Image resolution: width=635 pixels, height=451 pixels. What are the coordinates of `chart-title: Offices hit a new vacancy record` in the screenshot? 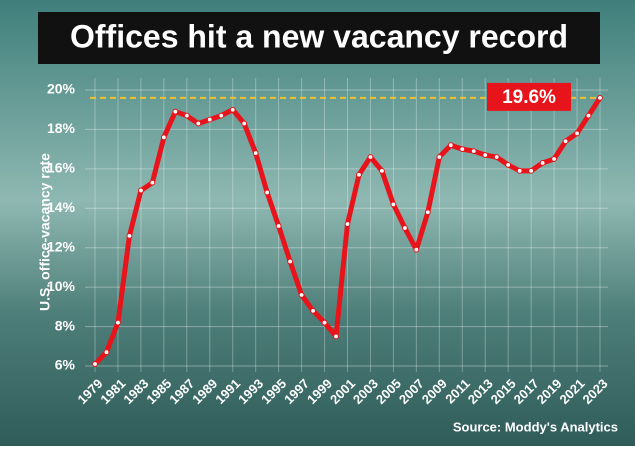 It's located at (319, 36).